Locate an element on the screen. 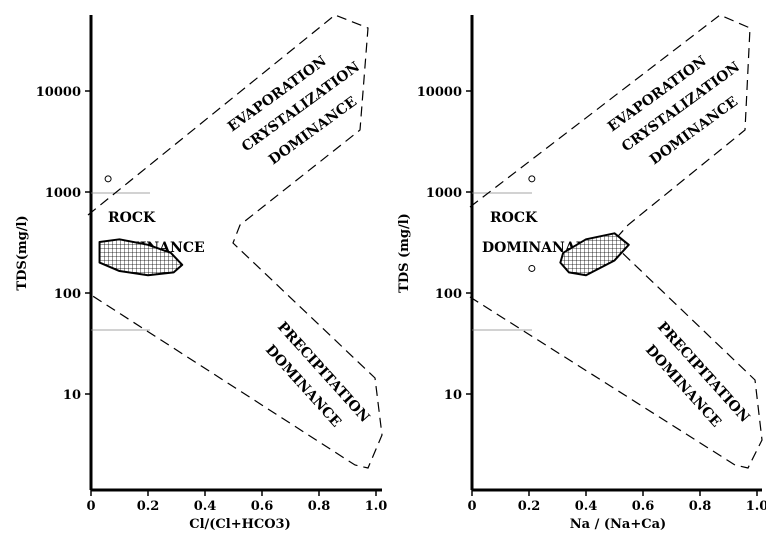 The image size is (766, 535). x-axis-label: Na / (Na+Ca) is located at coordinates (618, 524).